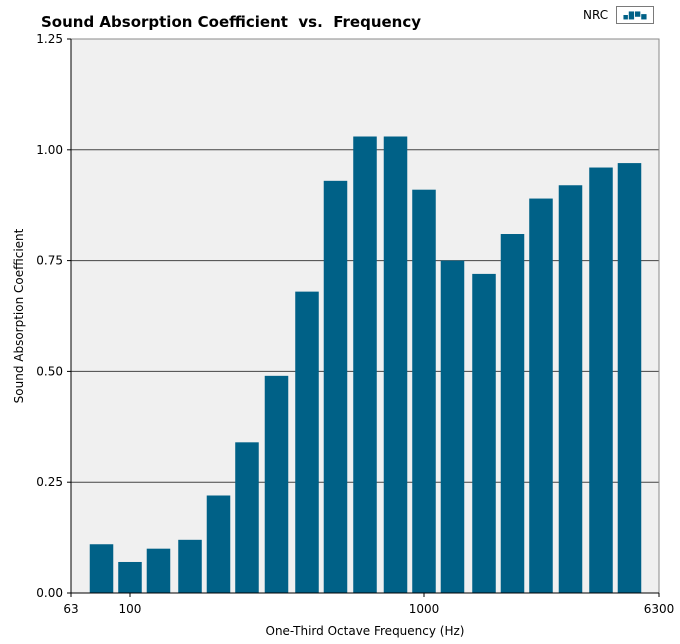 This screenshot has width=680, height=644. I want to click on y-tick-label: 0.50, so click(49, 371).